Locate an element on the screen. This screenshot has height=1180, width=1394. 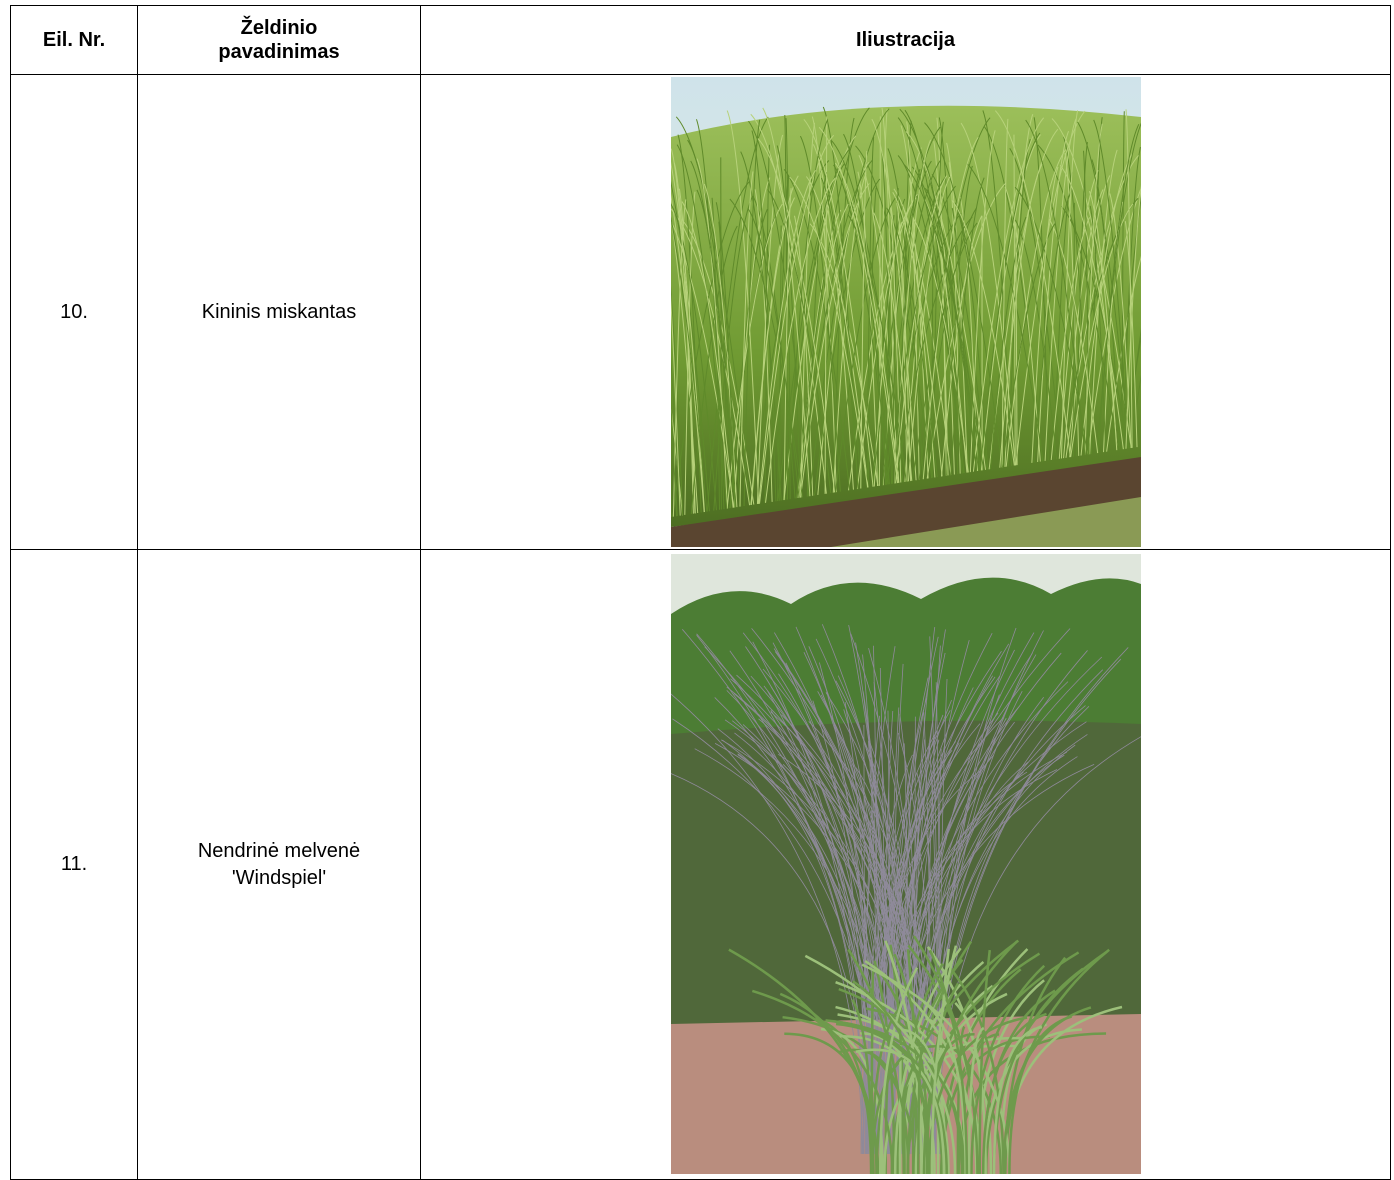
name-cell: Nendrinė melvenė 'Windspiel' is located at coordinates (279, 865).